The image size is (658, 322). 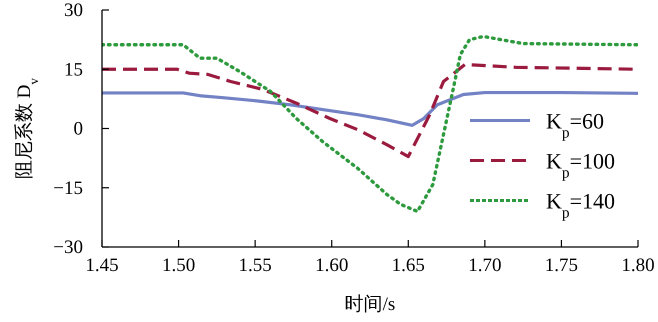 I want to click on y-tick-label: 30, so click(x=73, y=10).